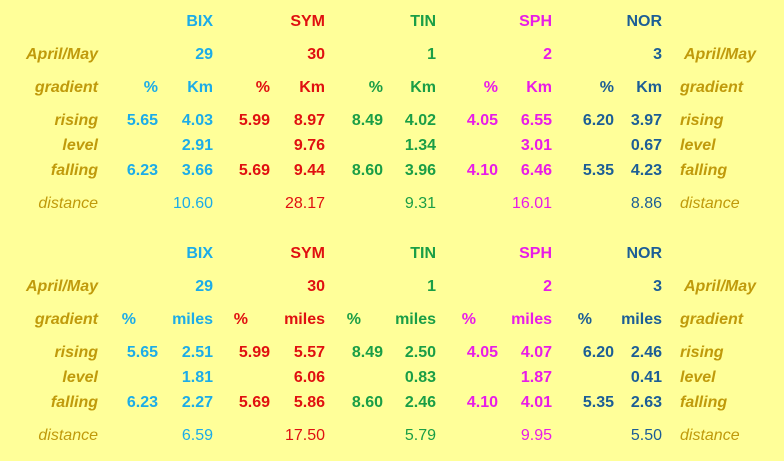 The image size is (784, 461). What do you see at coordinates (720, 54) in the screenshot?
I see `table1-month-label-right: April/May` at bounding box center [720, 54].